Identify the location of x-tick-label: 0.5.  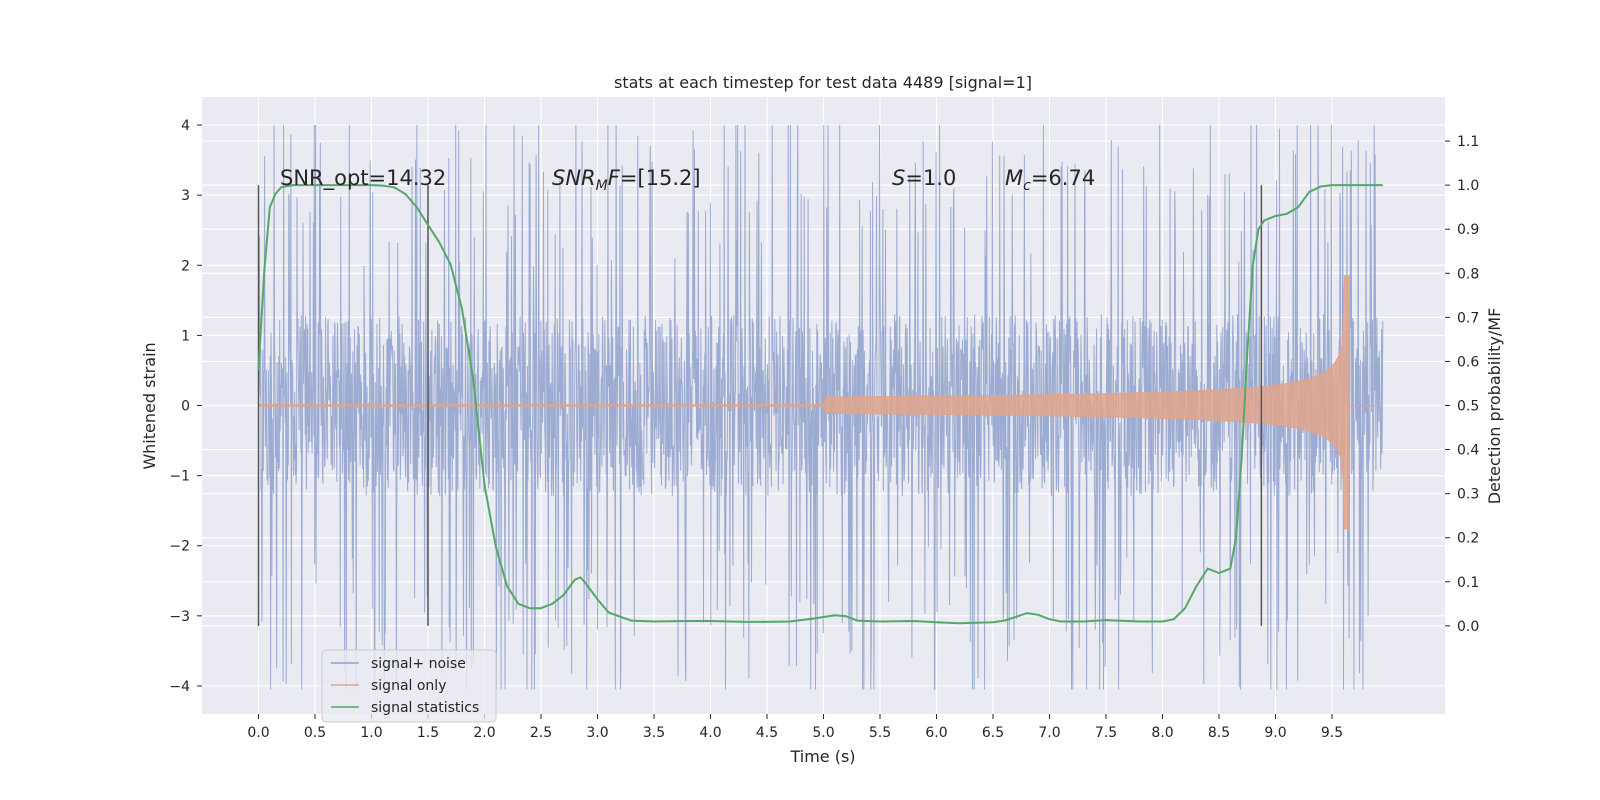
(315, 733).